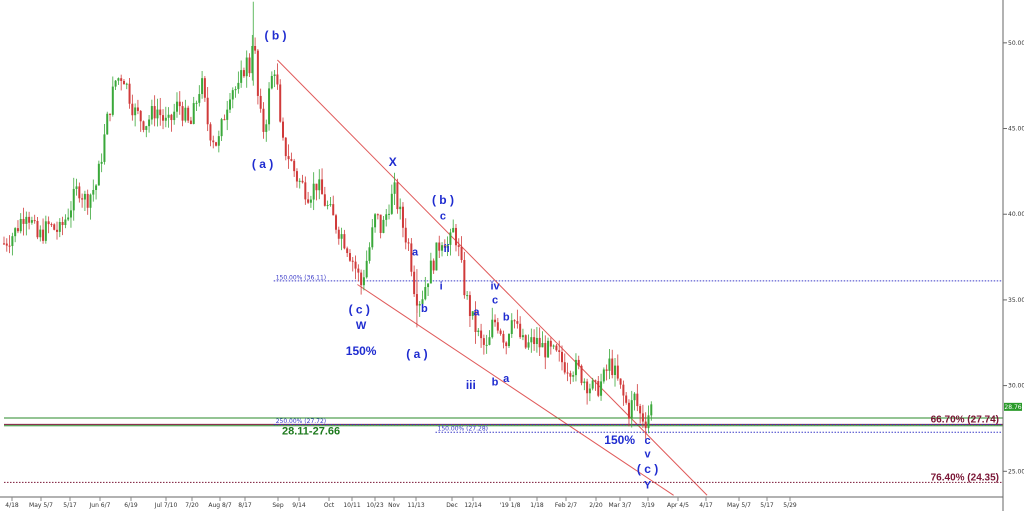 The width and height of the screenshot is (1024, 511). I want to click on x-tick-label: 4/18, so click(12, 505).